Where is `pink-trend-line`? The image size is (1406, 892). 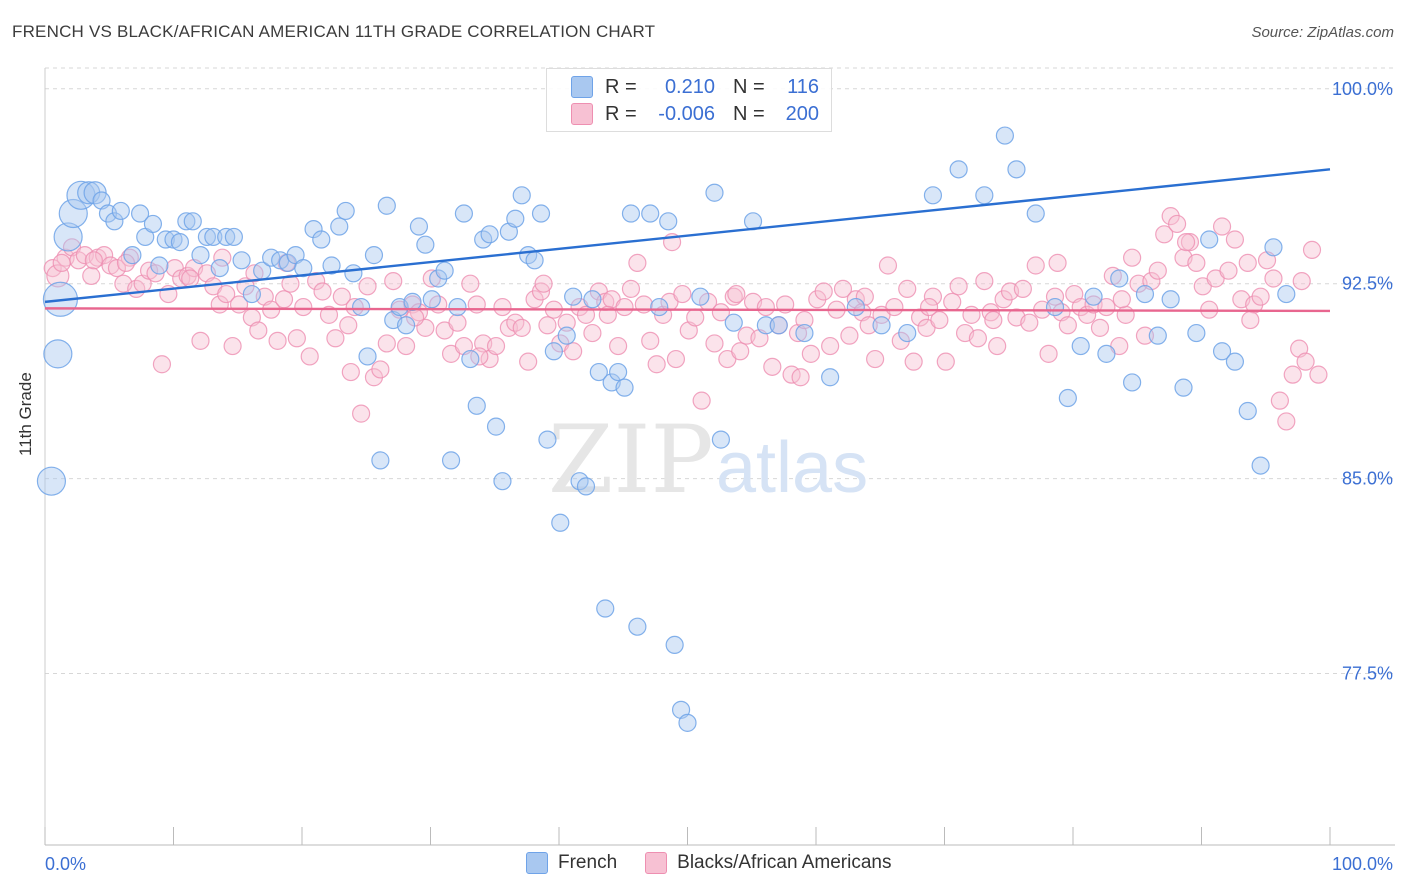 pink-trend-line is located at coordinates (687, 310).